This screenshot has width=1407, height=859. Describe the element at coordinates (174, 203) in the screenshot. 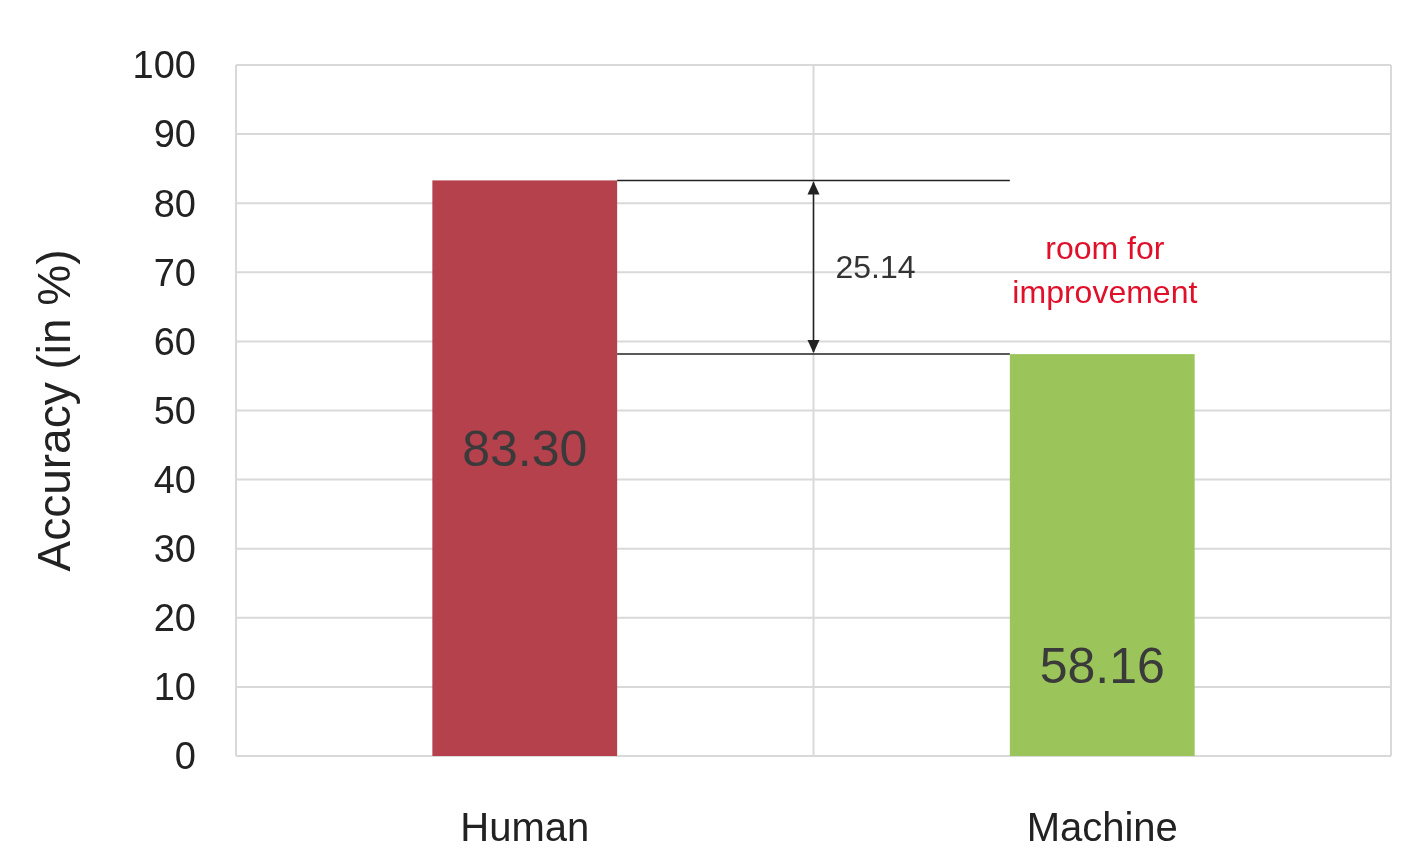

I see `y-tick-label: 80` at that location.